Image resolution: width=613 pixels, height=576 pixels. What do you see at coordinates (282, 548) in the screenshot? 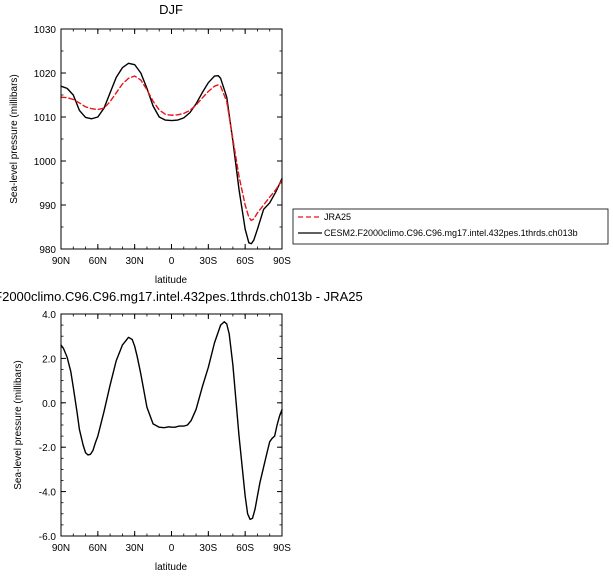
I see `bottom-xtick-label: 90S` at bounding box center [282, 548].